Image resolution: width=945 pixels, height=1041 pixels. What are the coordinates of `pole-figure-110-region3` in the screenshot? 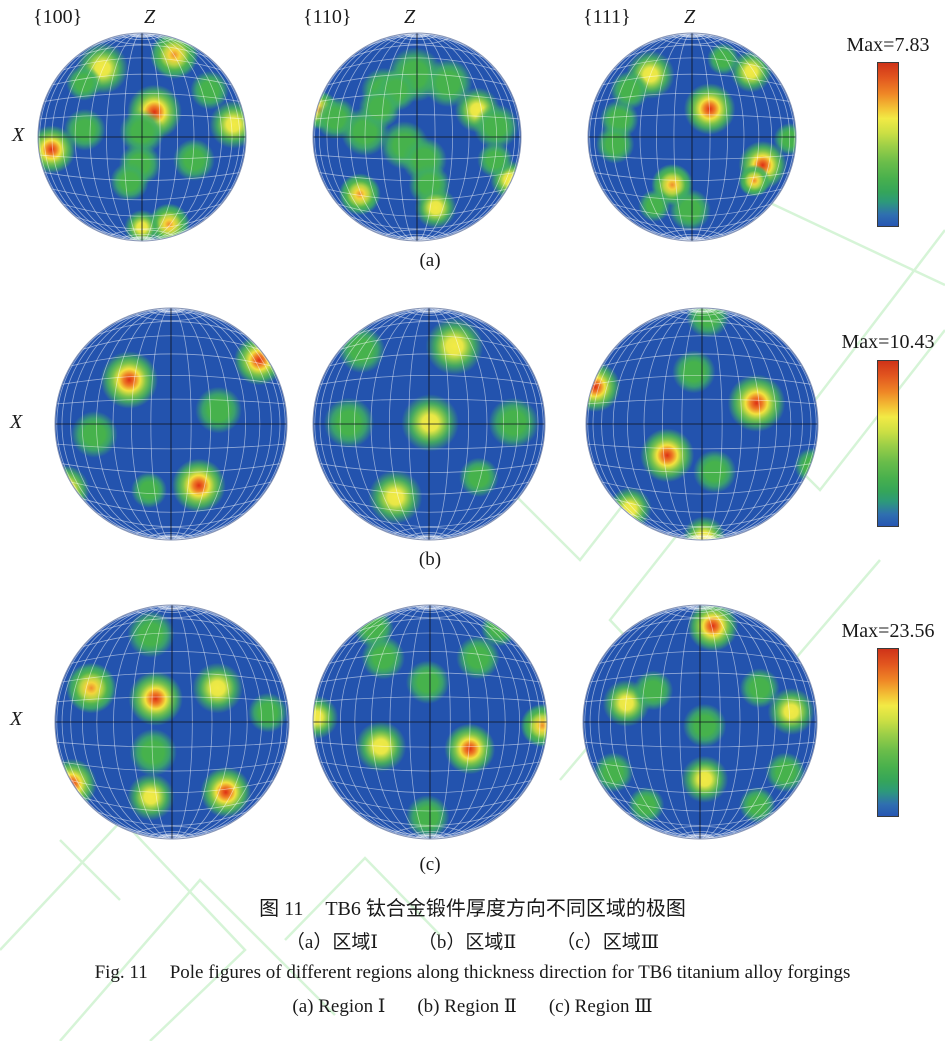 It's located at (430, 722).